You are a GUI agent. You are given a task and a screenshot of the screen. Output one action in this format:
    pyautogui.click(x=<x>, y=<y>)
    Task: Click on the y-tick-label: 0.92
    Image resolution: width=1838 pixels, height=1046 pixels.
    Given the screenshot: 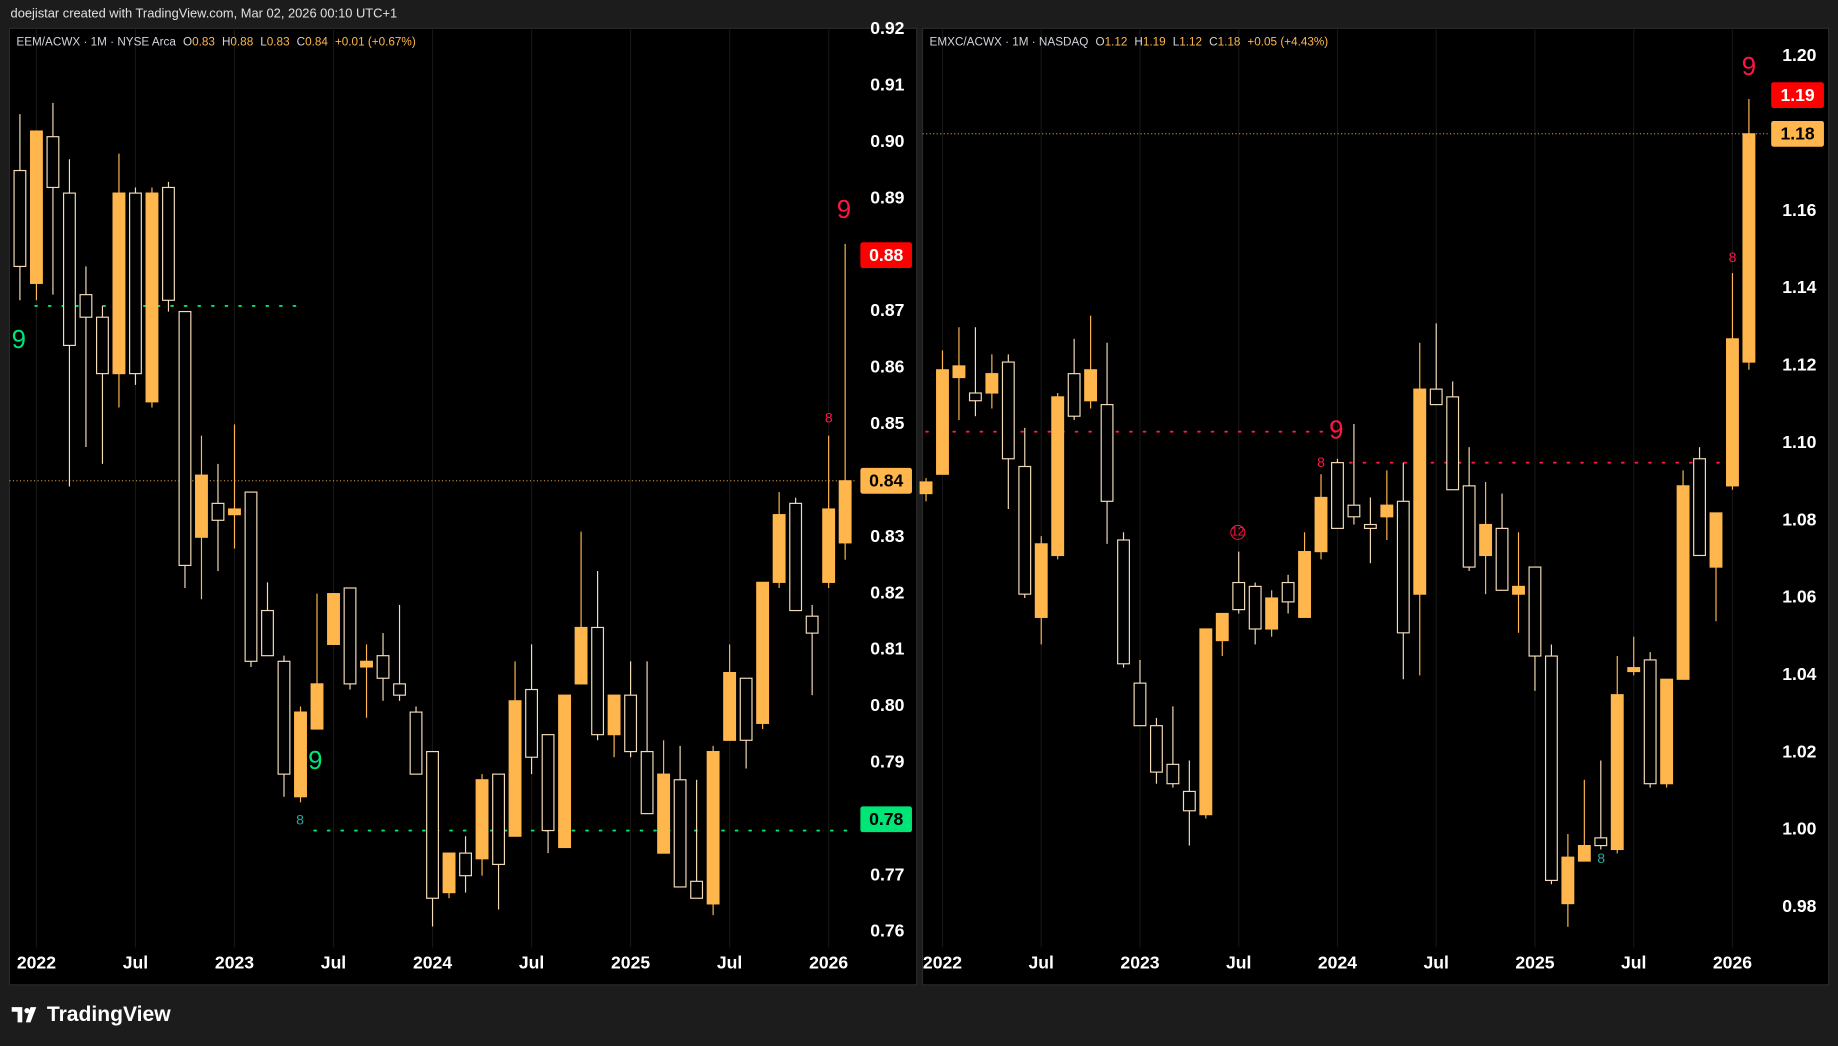 What is the action you would take?
    pyautogui.click(x=887, y=28)
    